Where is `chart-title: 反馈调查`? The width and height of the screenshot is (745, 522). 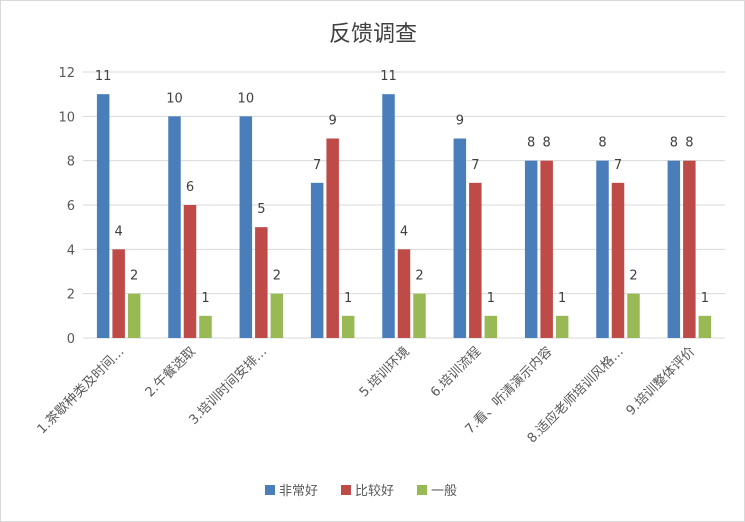 chart-title: 反馈调查 is located at coordinates (373, 34).